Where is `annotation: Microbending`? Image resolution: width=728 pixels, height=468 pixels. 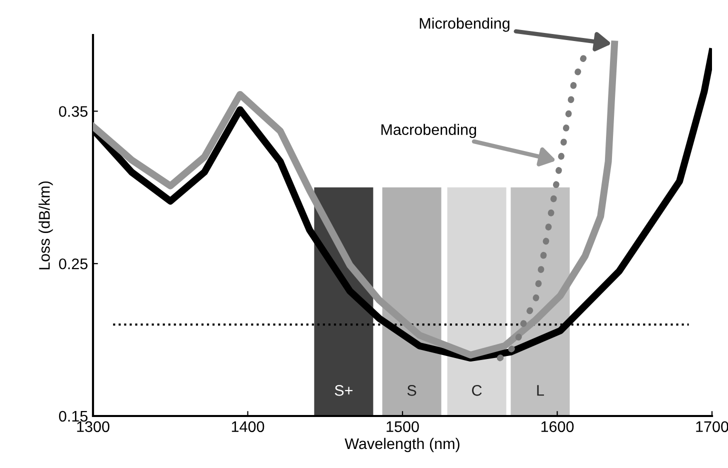
annotation: Microbending is located at coordinates (465, 25).